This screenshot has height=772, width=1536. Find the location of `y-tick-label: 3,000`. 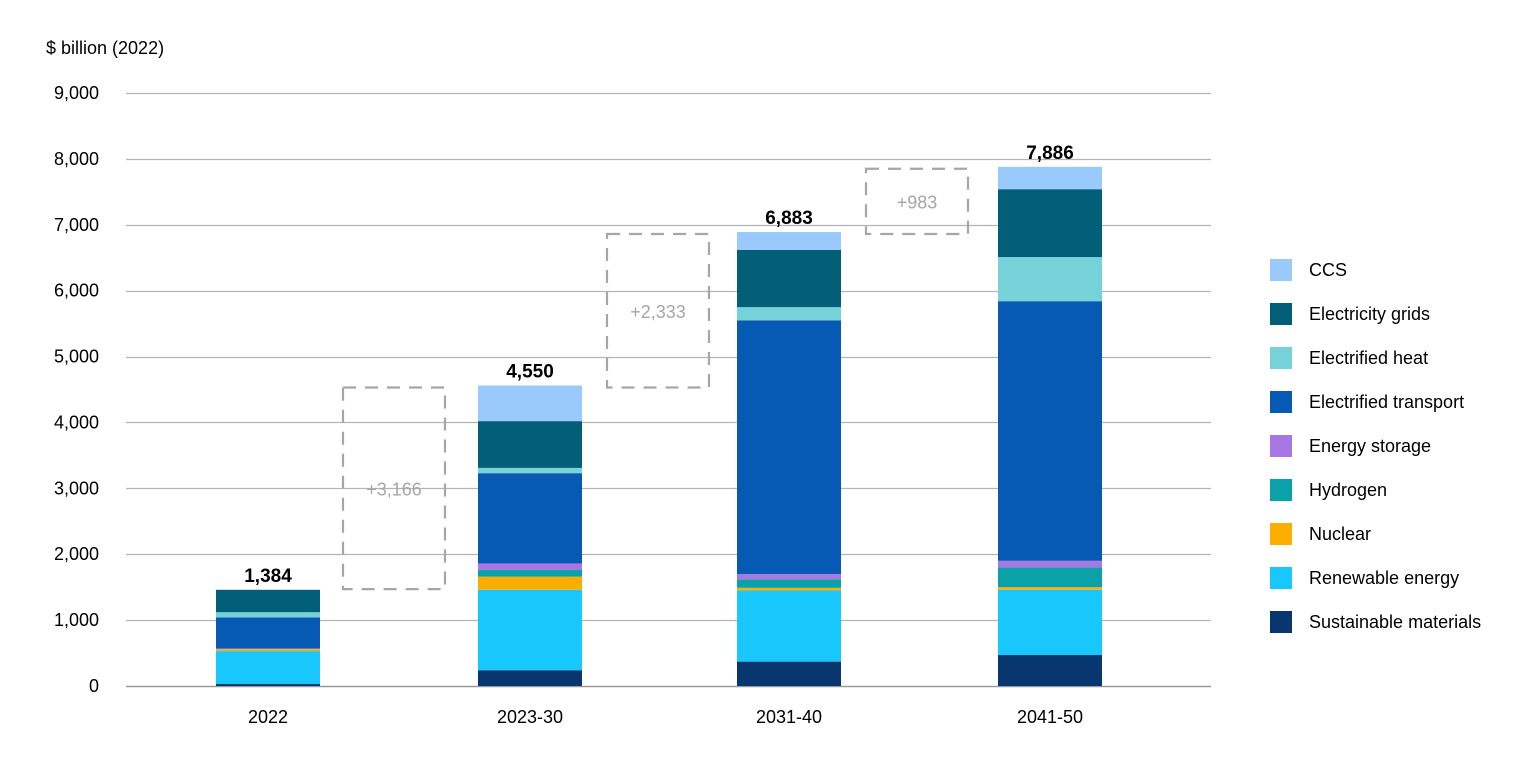

y-tick-label: 3,000 is located at coordinates (76, 488).